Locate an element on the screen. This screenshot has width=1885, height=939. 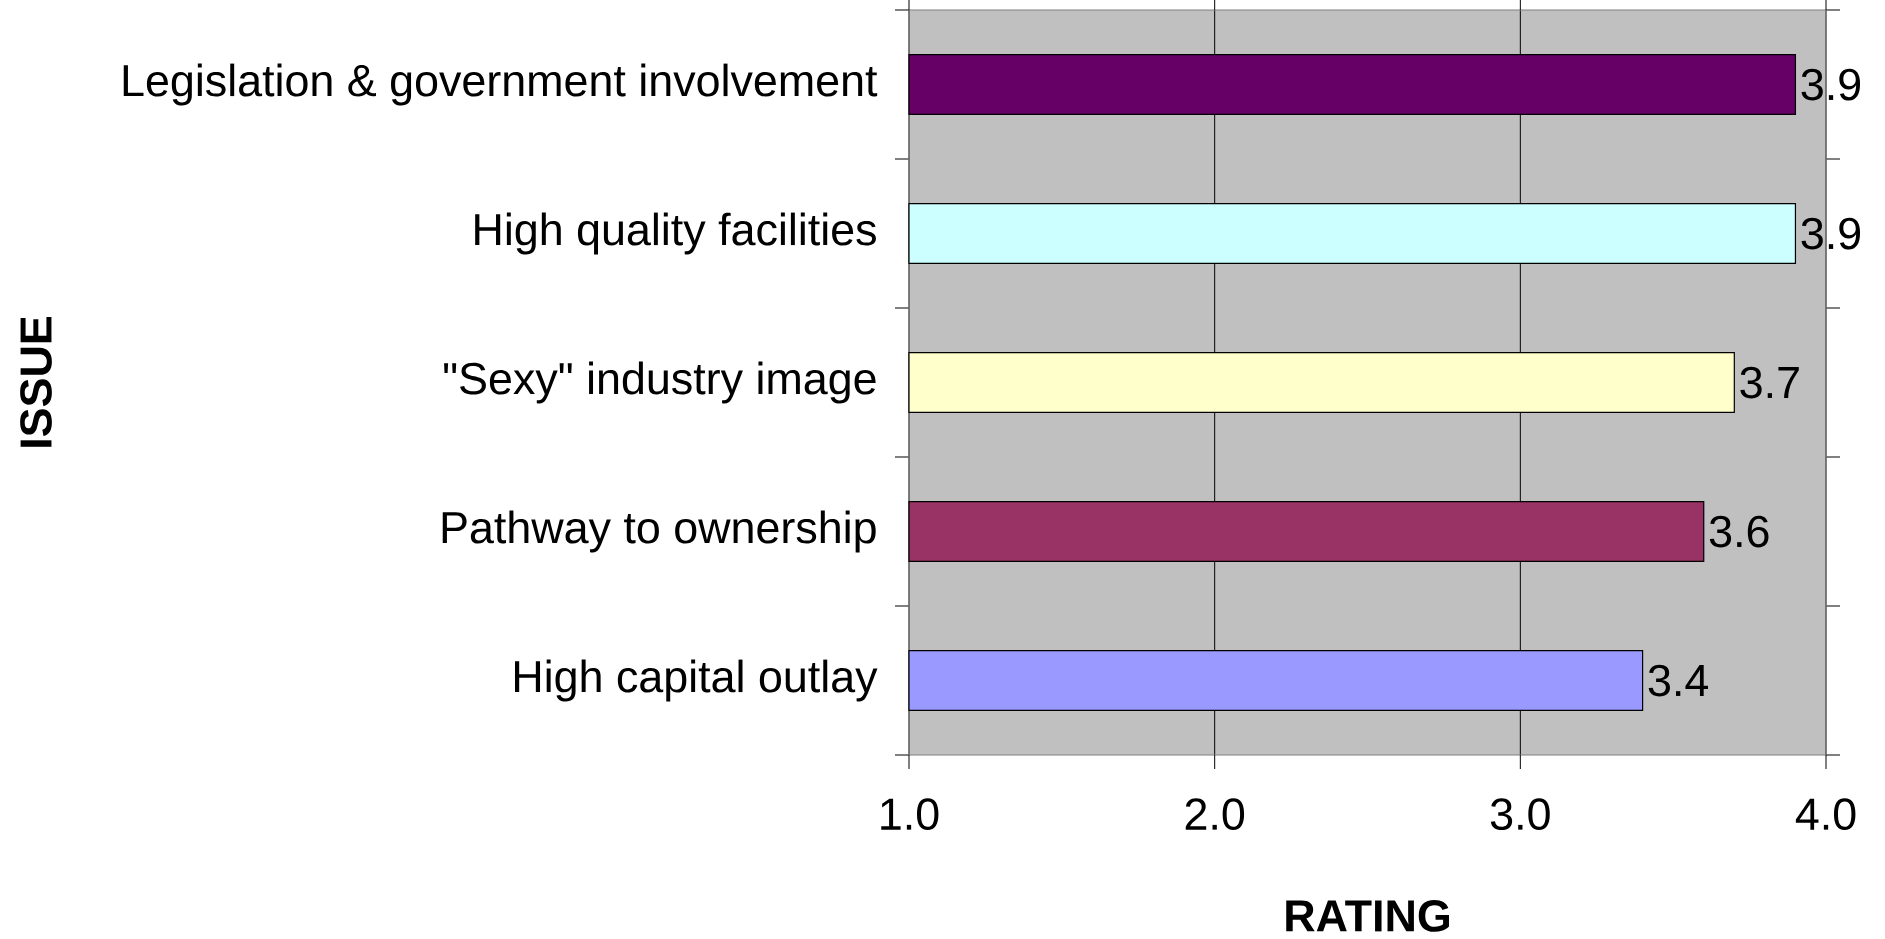
x-tick-label: 1.0 is located at coordinates (910, 814).